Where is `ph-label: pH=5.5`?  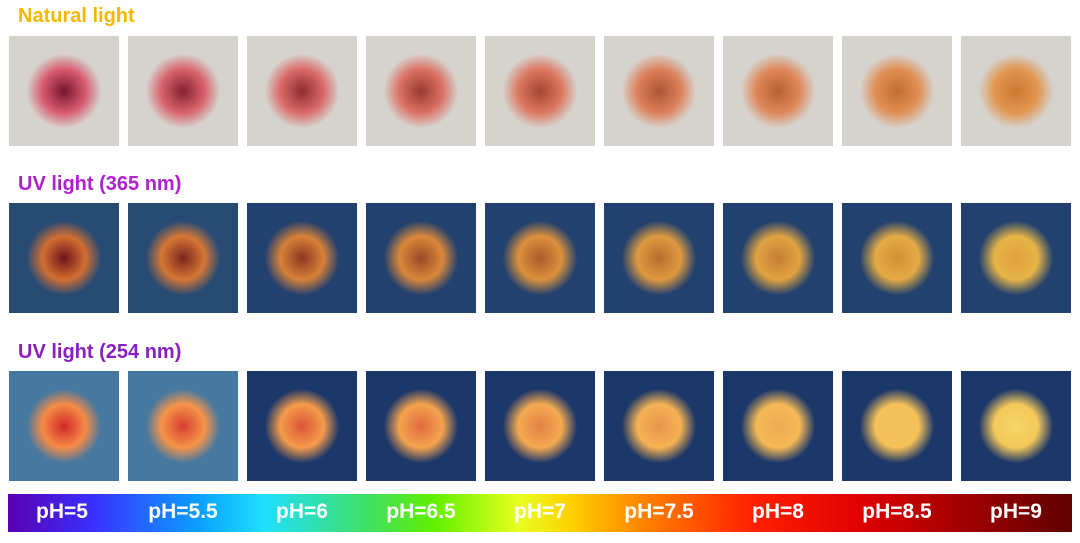 ph-label: pH=5.5 is located at coordinates (183, 511).